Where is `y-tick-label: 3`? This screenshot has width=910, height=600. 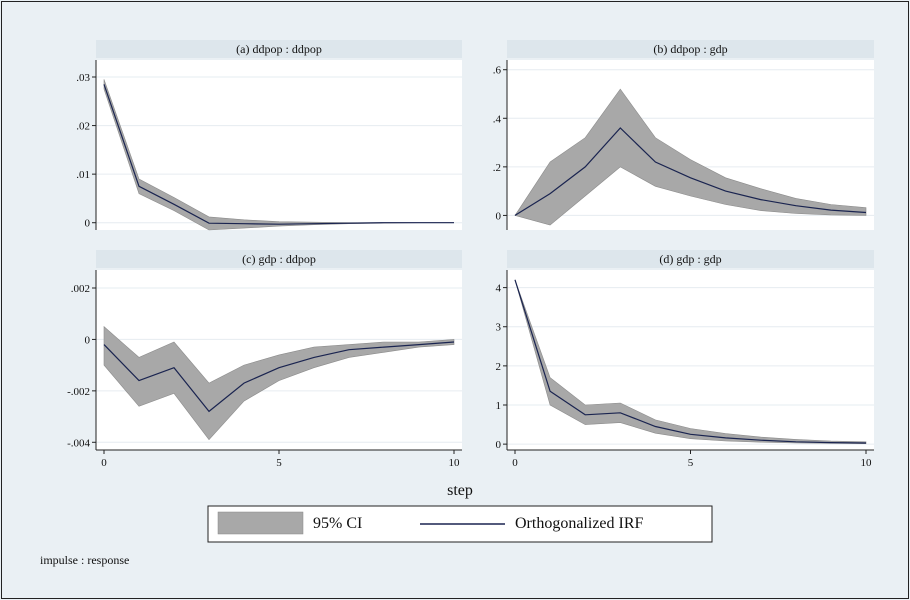
y-tick-label: 3 is located at coordinates (499, 328).